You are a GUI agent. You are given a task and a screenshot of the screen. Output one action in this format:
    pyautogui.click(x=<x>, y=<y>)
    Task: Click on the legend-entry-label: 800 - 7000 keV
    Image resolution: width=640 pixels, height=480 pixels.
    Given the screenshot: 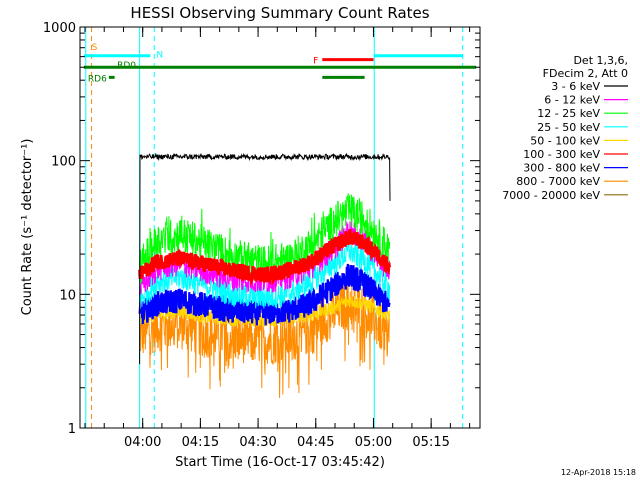 What is the action you would take?
    pyautogui.click(x=558, y=181)
    